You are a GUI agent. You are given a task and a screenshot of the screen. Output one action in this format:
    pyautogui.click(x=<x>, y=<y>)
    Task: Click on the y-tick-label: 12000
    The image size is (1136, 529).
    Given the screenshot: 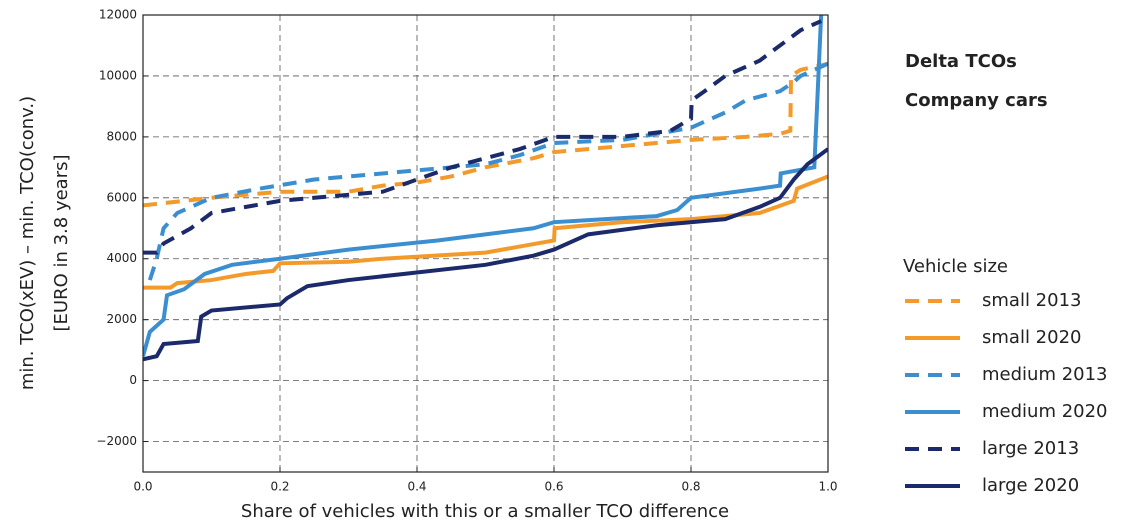 What is the action you would take?
    pyautogui.click(x=118, y=15)
    